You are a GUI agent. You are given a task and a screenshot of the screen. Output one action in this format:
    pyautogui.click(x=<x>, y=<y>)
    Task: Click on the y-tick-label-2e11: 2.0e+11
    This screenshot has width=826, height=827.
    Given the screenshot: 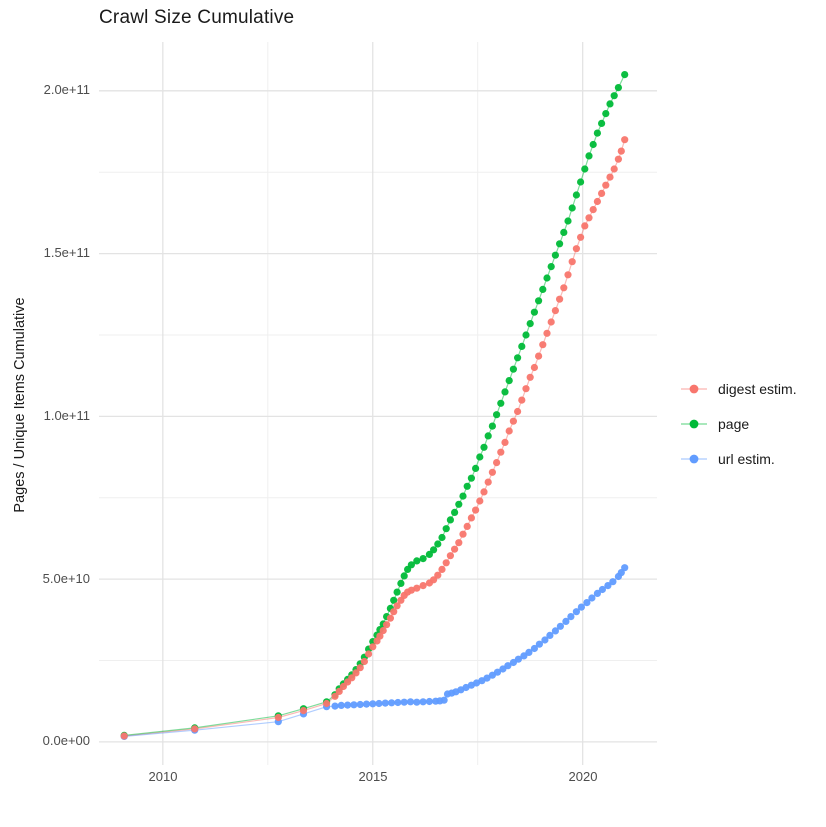 What is the action you would take?
    pyautogui.click(x=66, y=89)
    